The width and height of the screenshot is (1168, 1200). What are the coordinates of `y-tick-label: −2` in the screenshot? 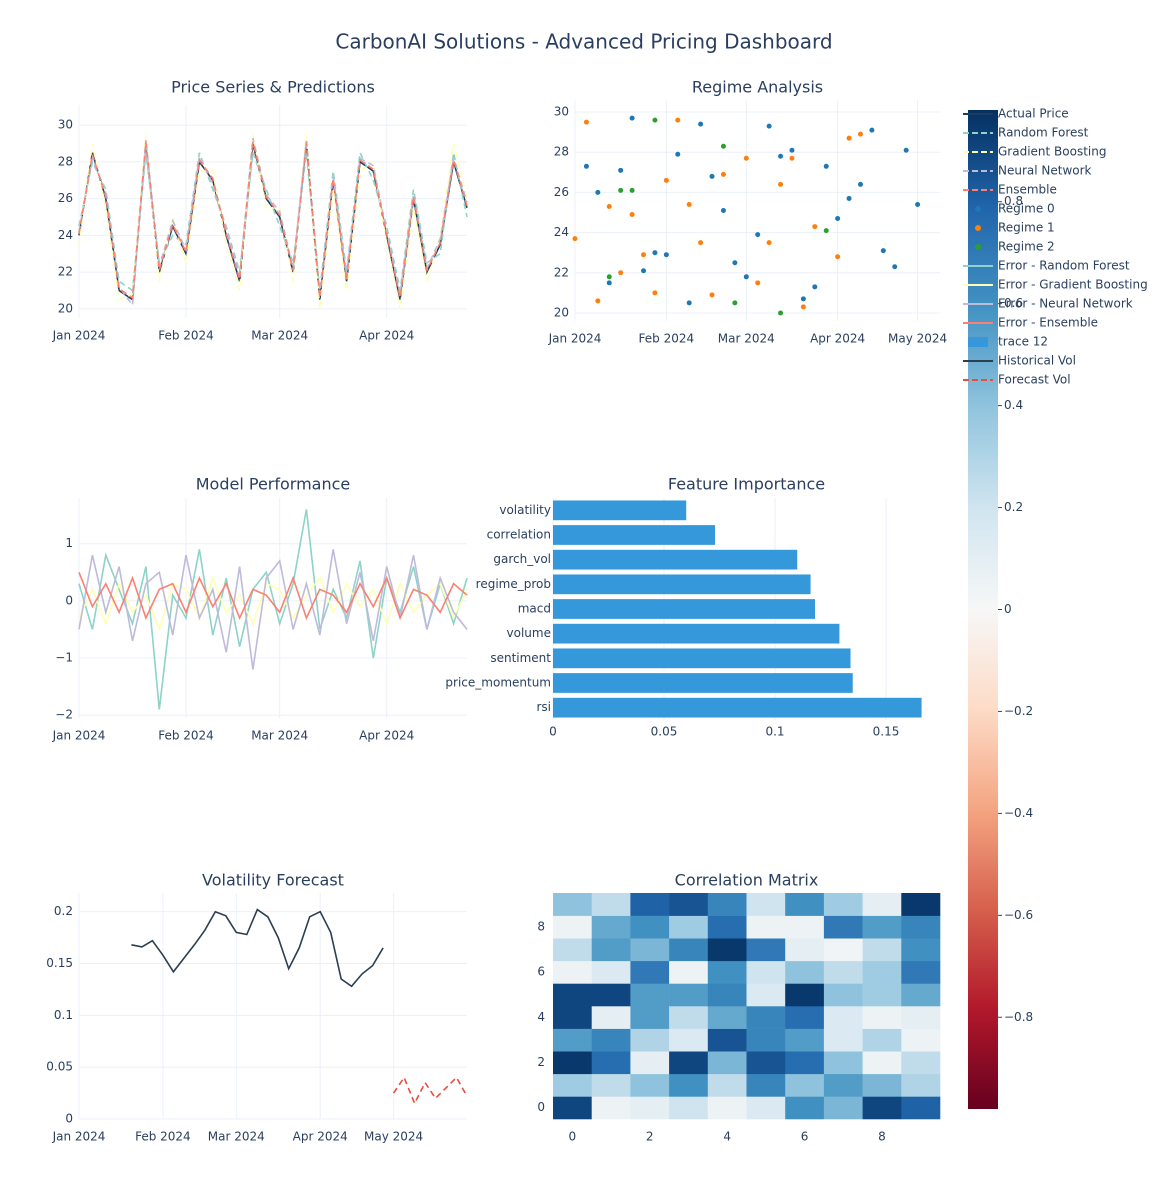 It's located at (64, 715).